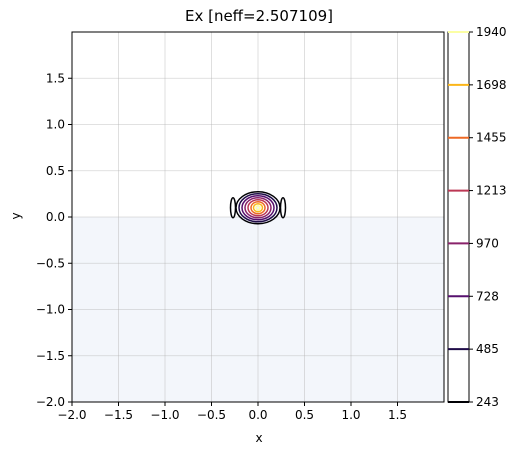 Image resolution: width=521 pixels, height=455 pixels. I want to click on x-tick-label: −2.0, so click(71, 415).